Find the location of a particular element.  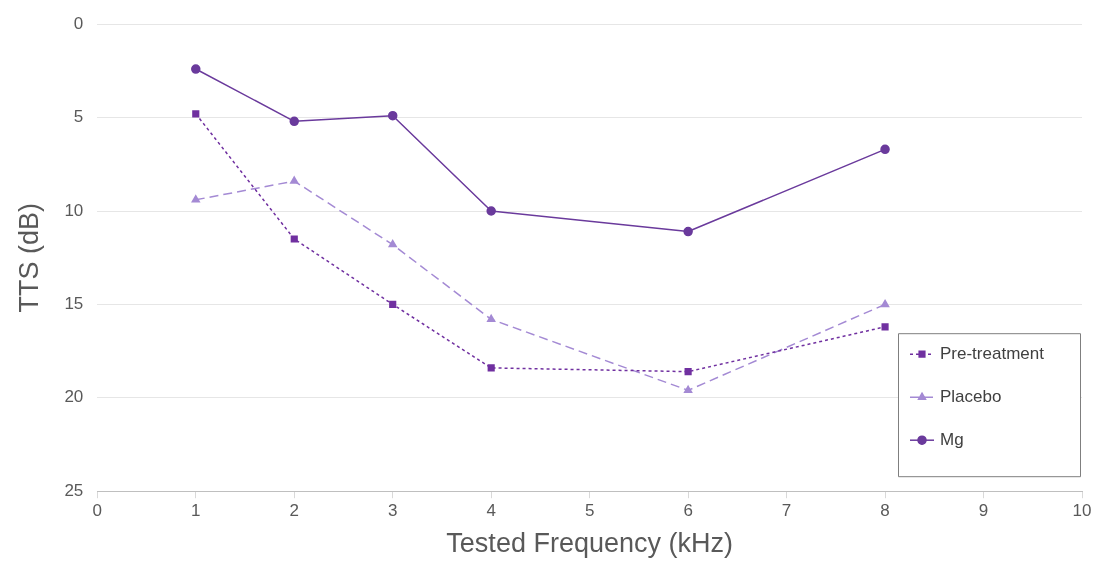

x-tick-label: 10 is located at coordinates (1082, 511).